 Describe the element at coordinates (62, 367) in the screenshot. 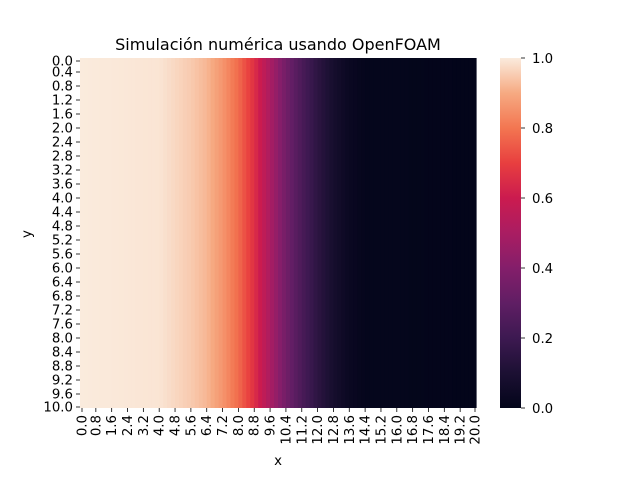

I see `y-tick-label: 8.8` at that location.